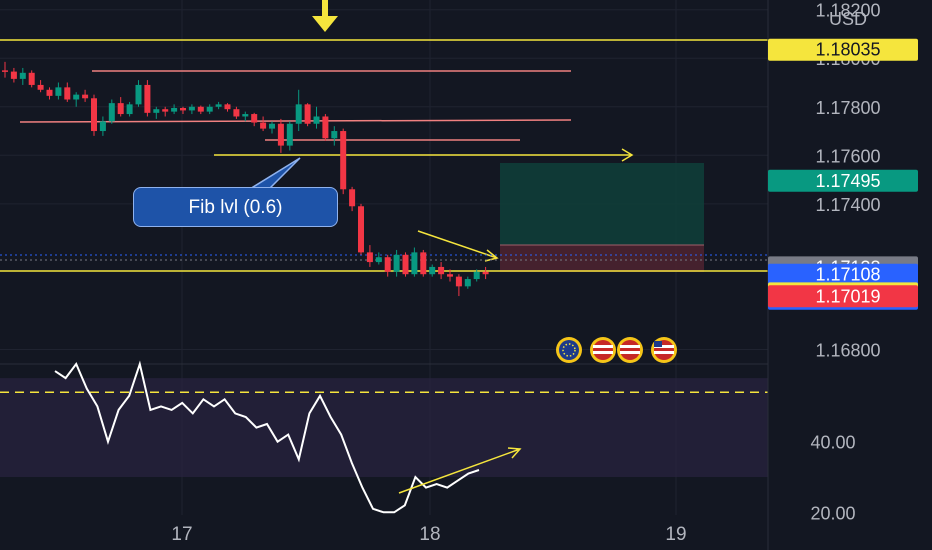 Image resolution: width=932 pixels, height=550 pixels. Describe the element at coordinates (491, 255) in the screenshot. I see `trend-arrow-price-head` at that location.